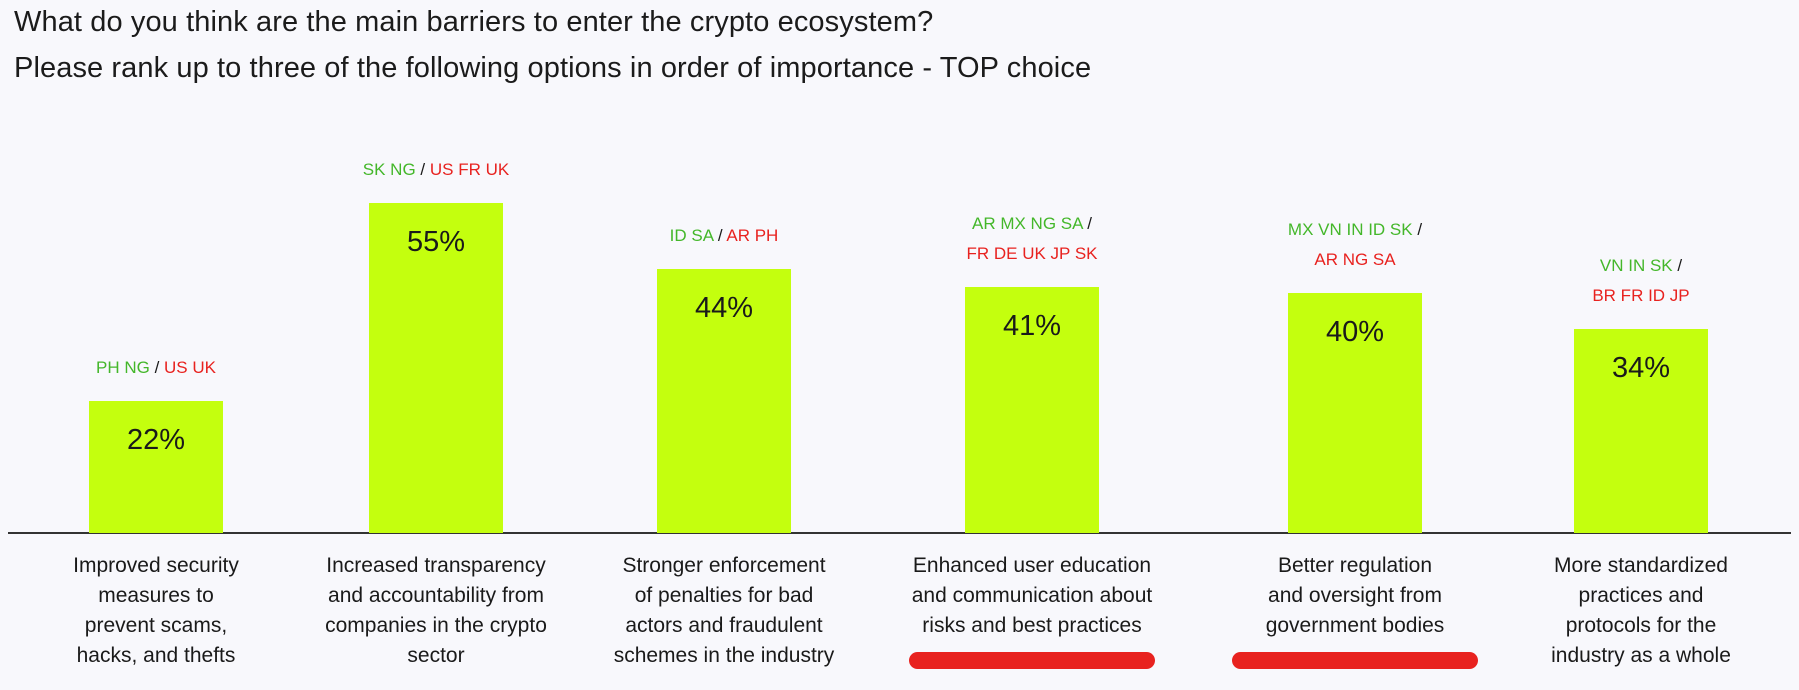 This screenshot has height=690, width=1799. What do you see at coordinates (123, 367) in the screenshot?
I see `positive-countries: PH NG` at bounding box center [123, 367].